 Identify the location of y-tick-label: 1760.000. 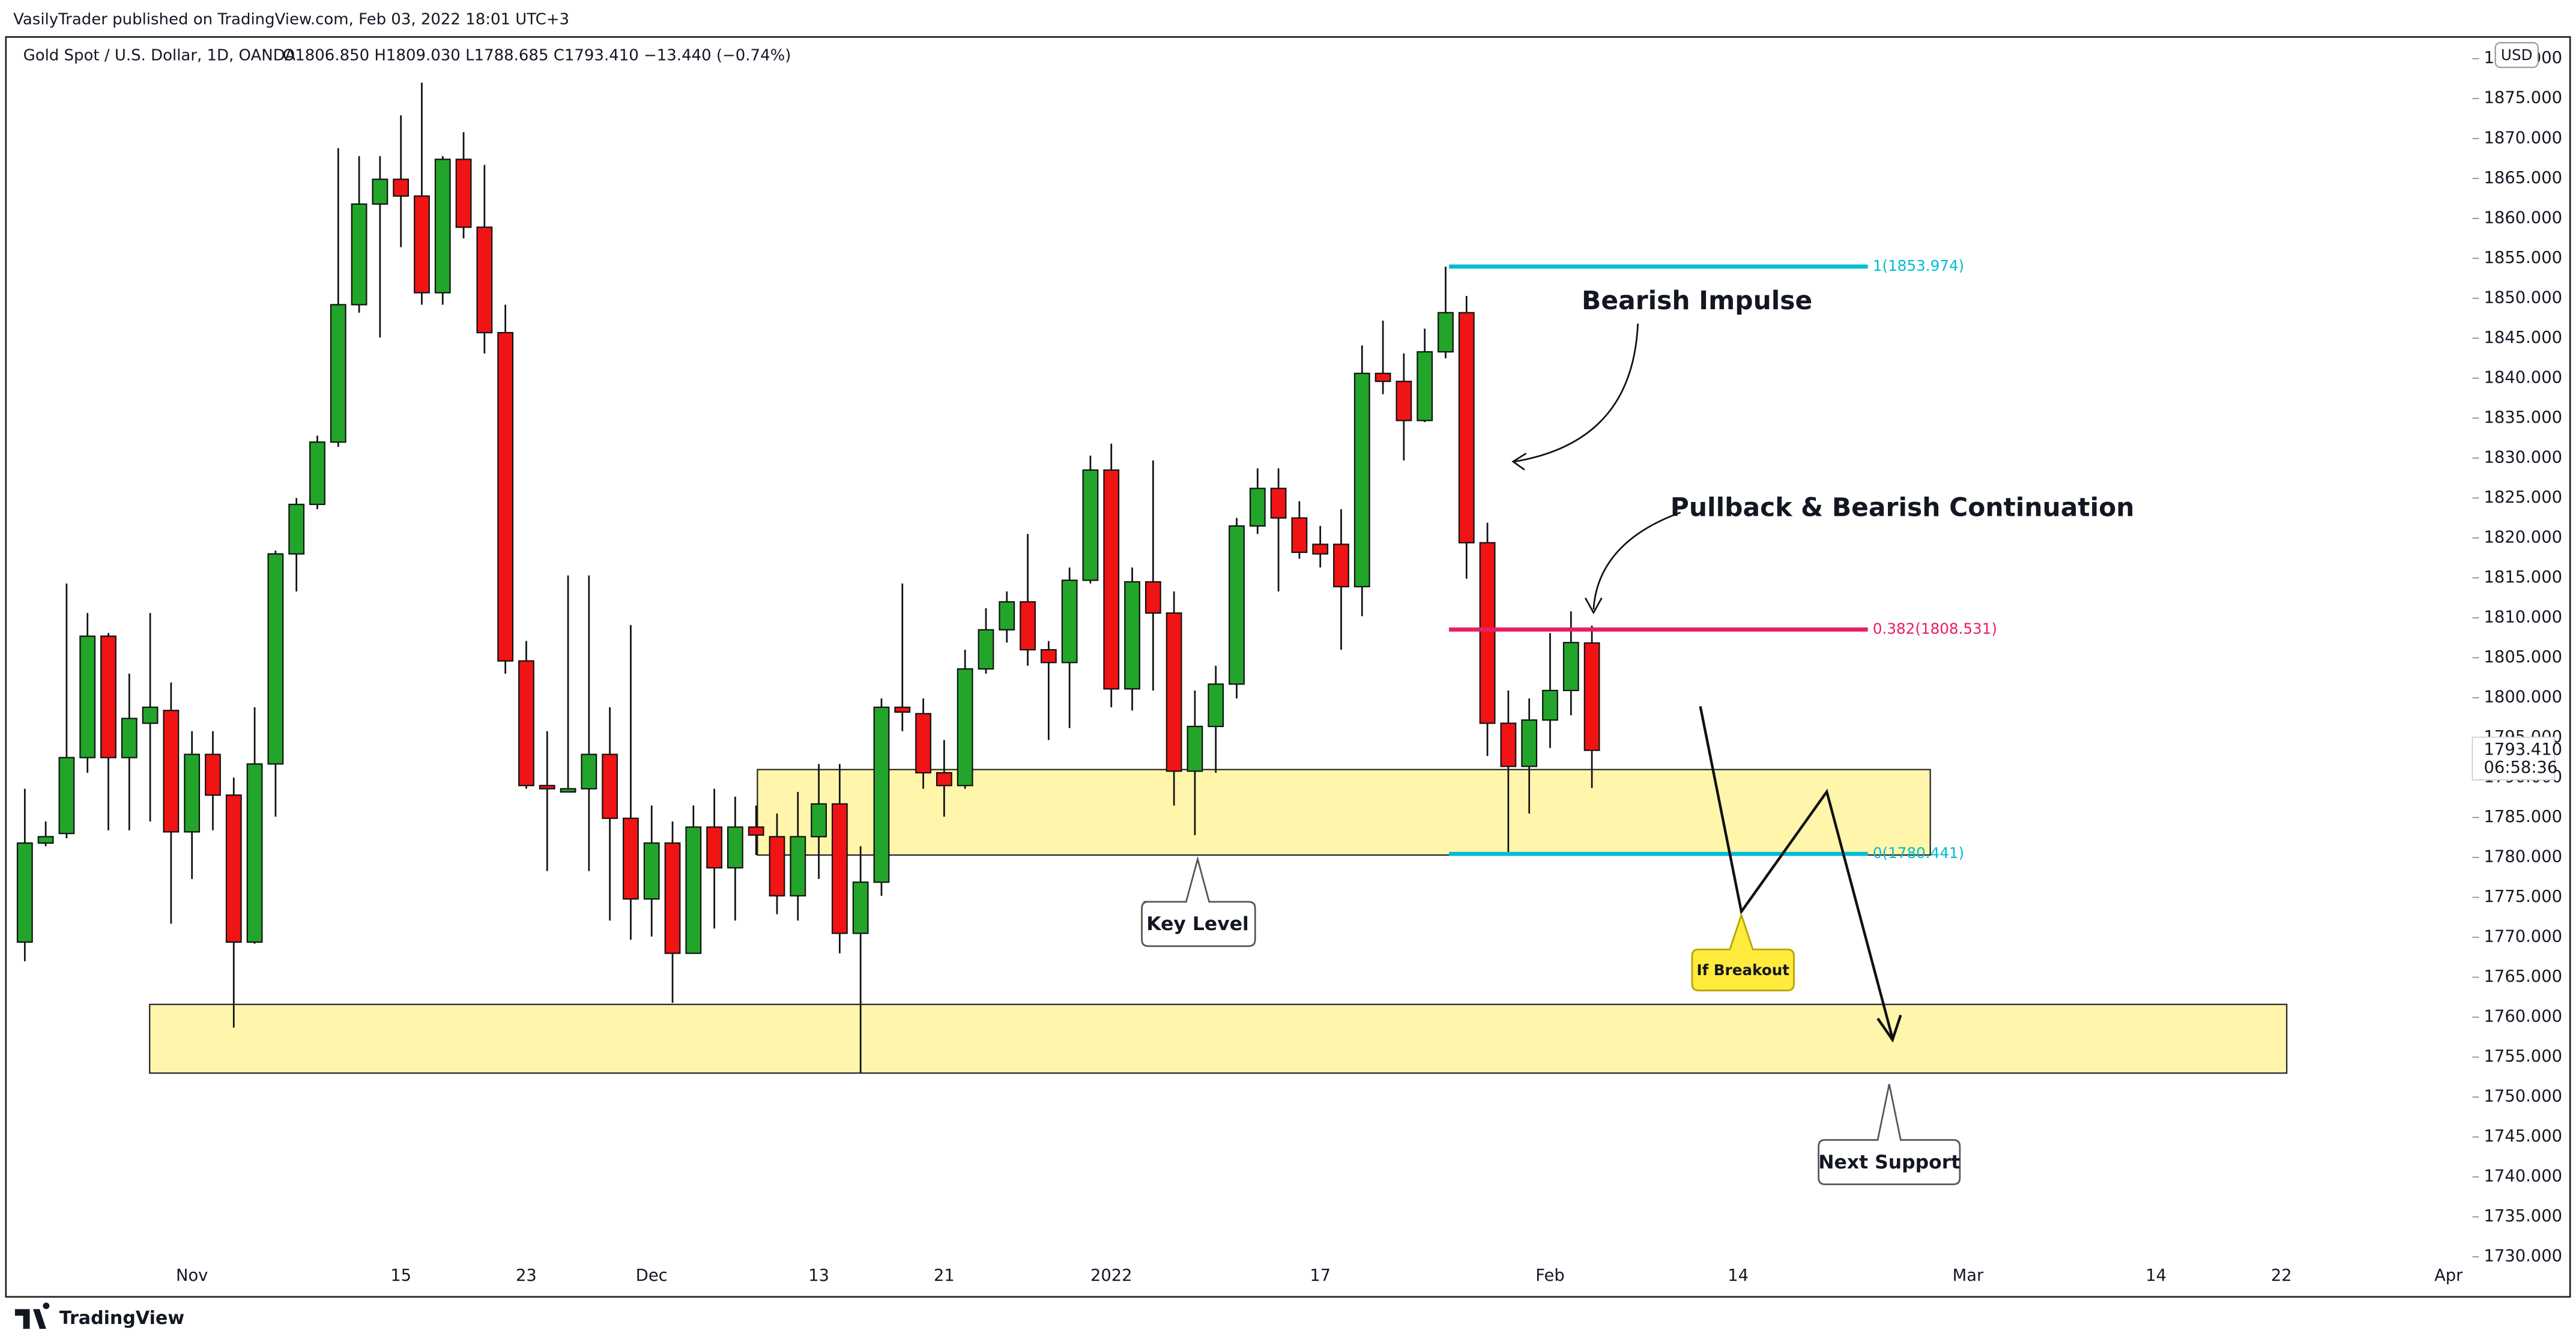
(2523, 1017).